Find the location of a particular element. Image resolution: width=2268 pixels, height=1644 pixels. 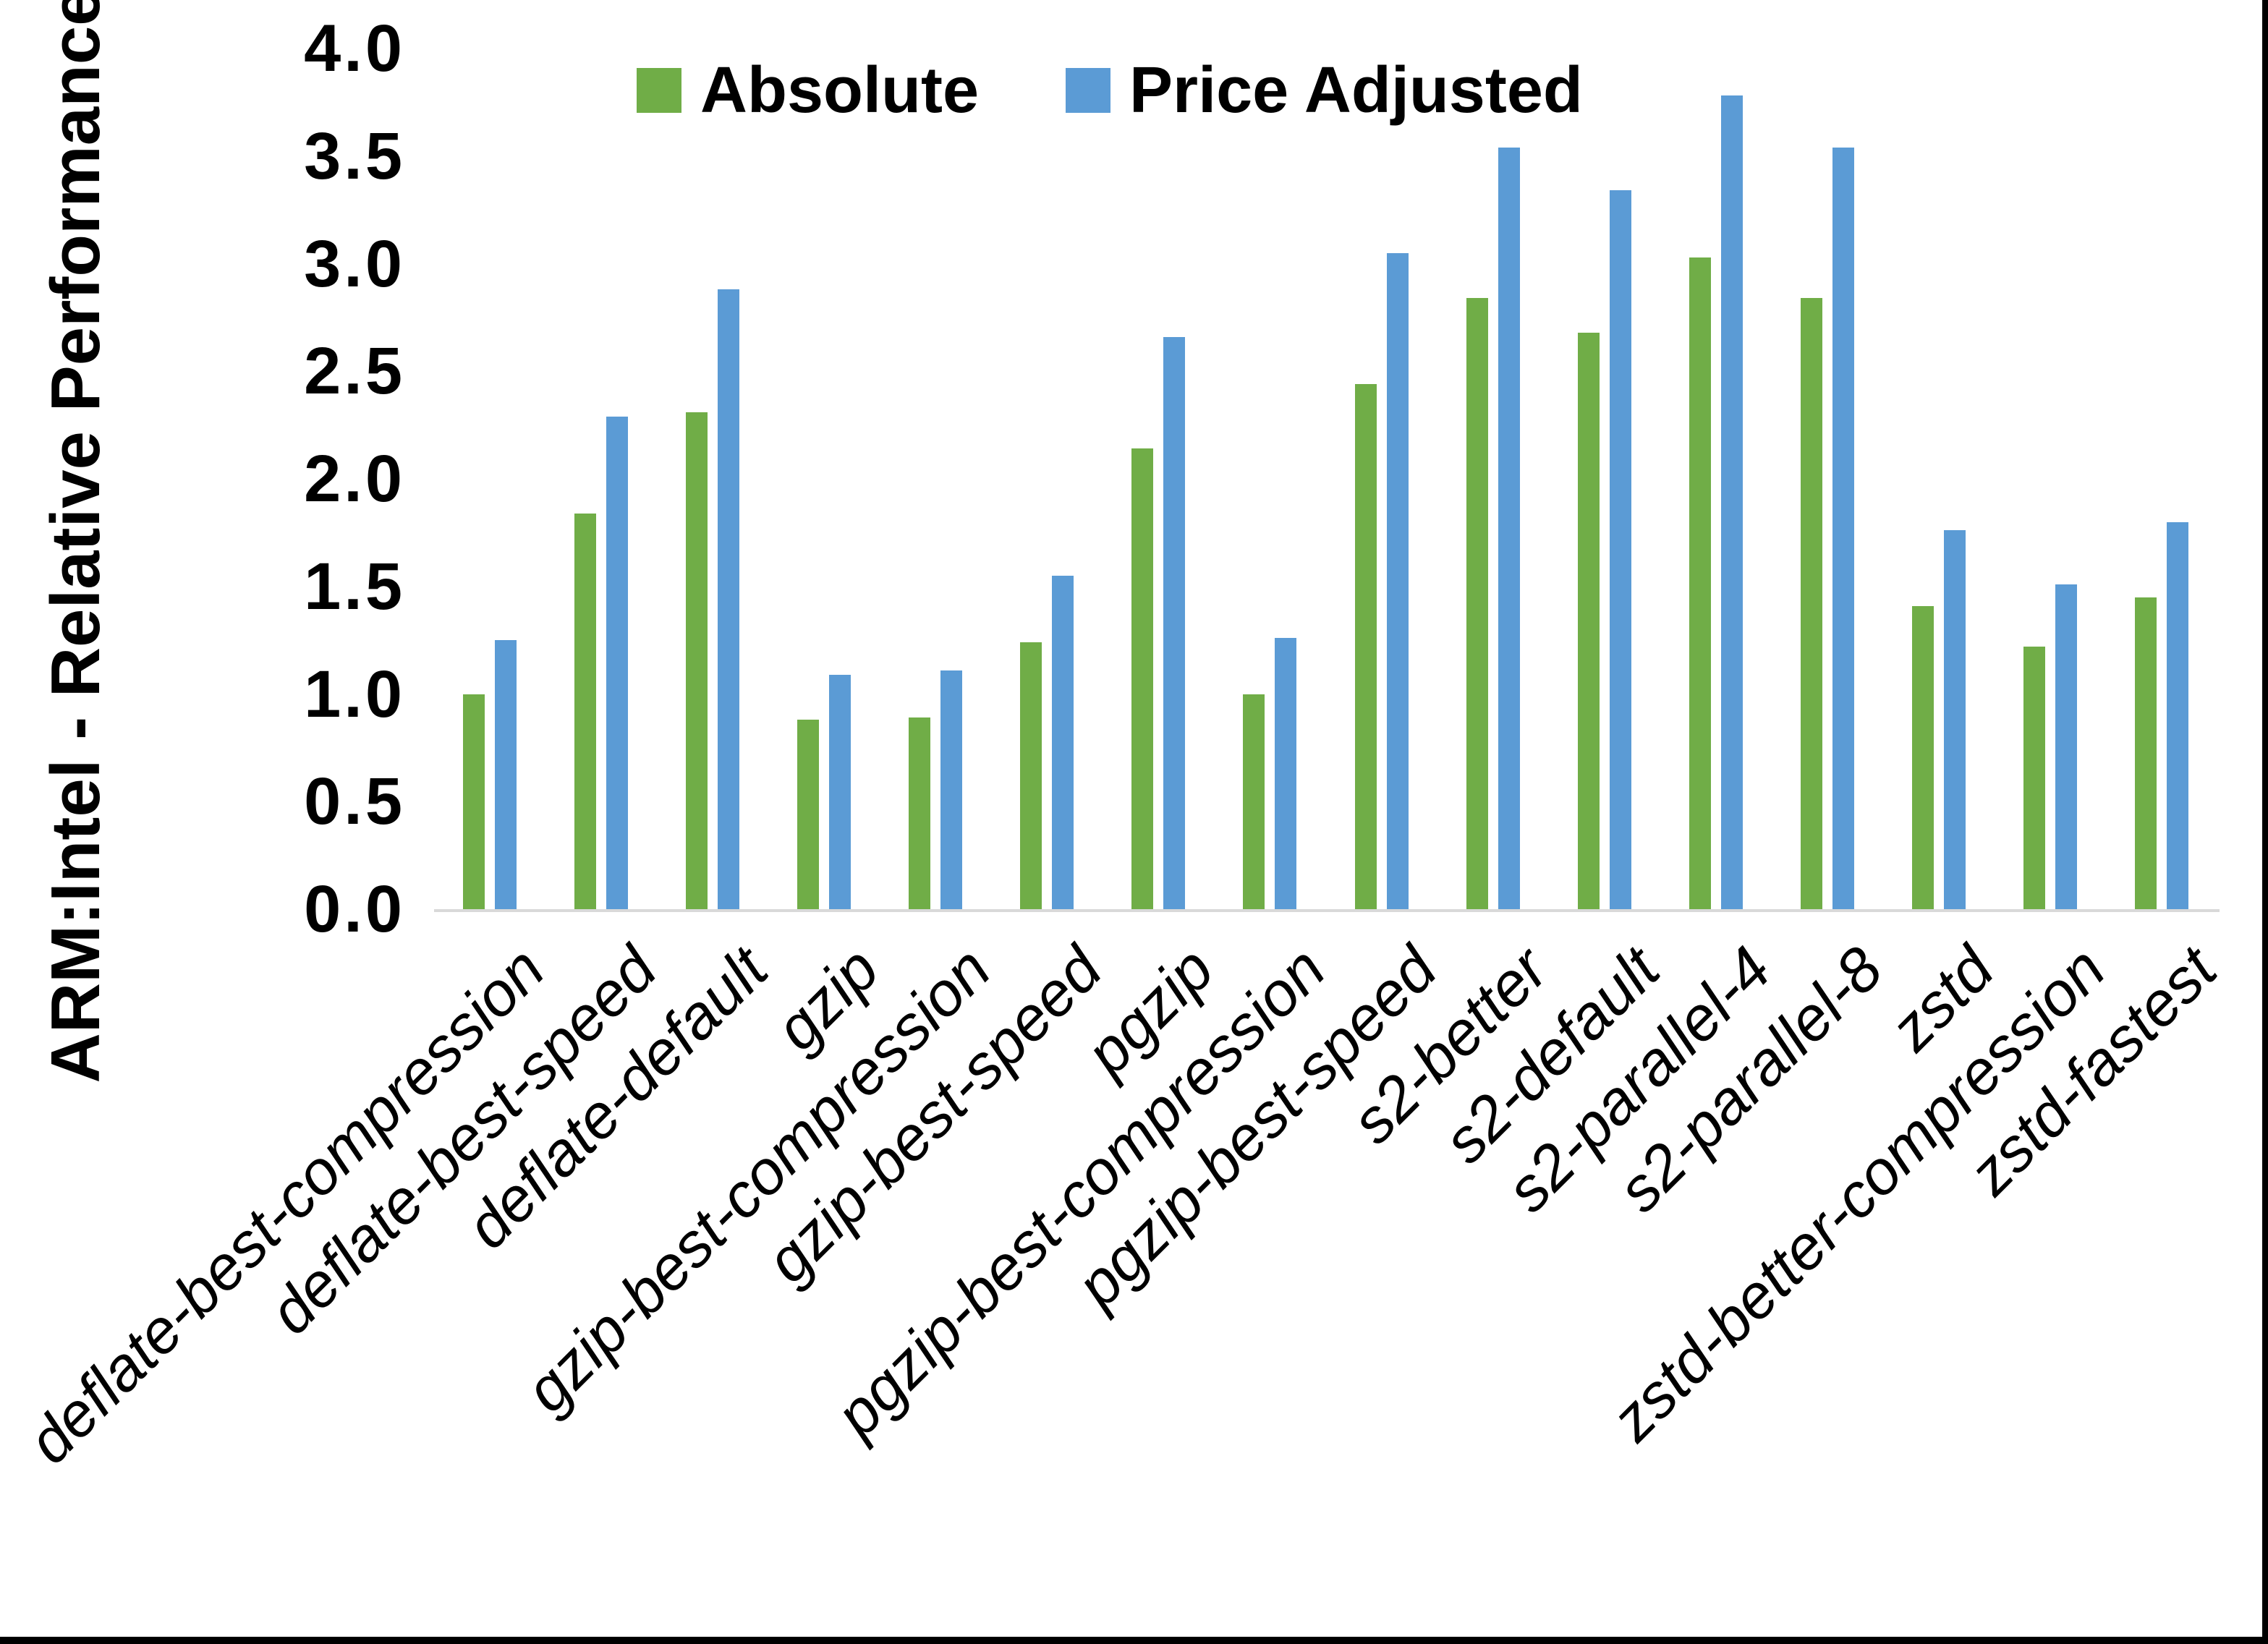

bar-price-adjusted-gzip-best-compression is located at coordinates (951, 789).